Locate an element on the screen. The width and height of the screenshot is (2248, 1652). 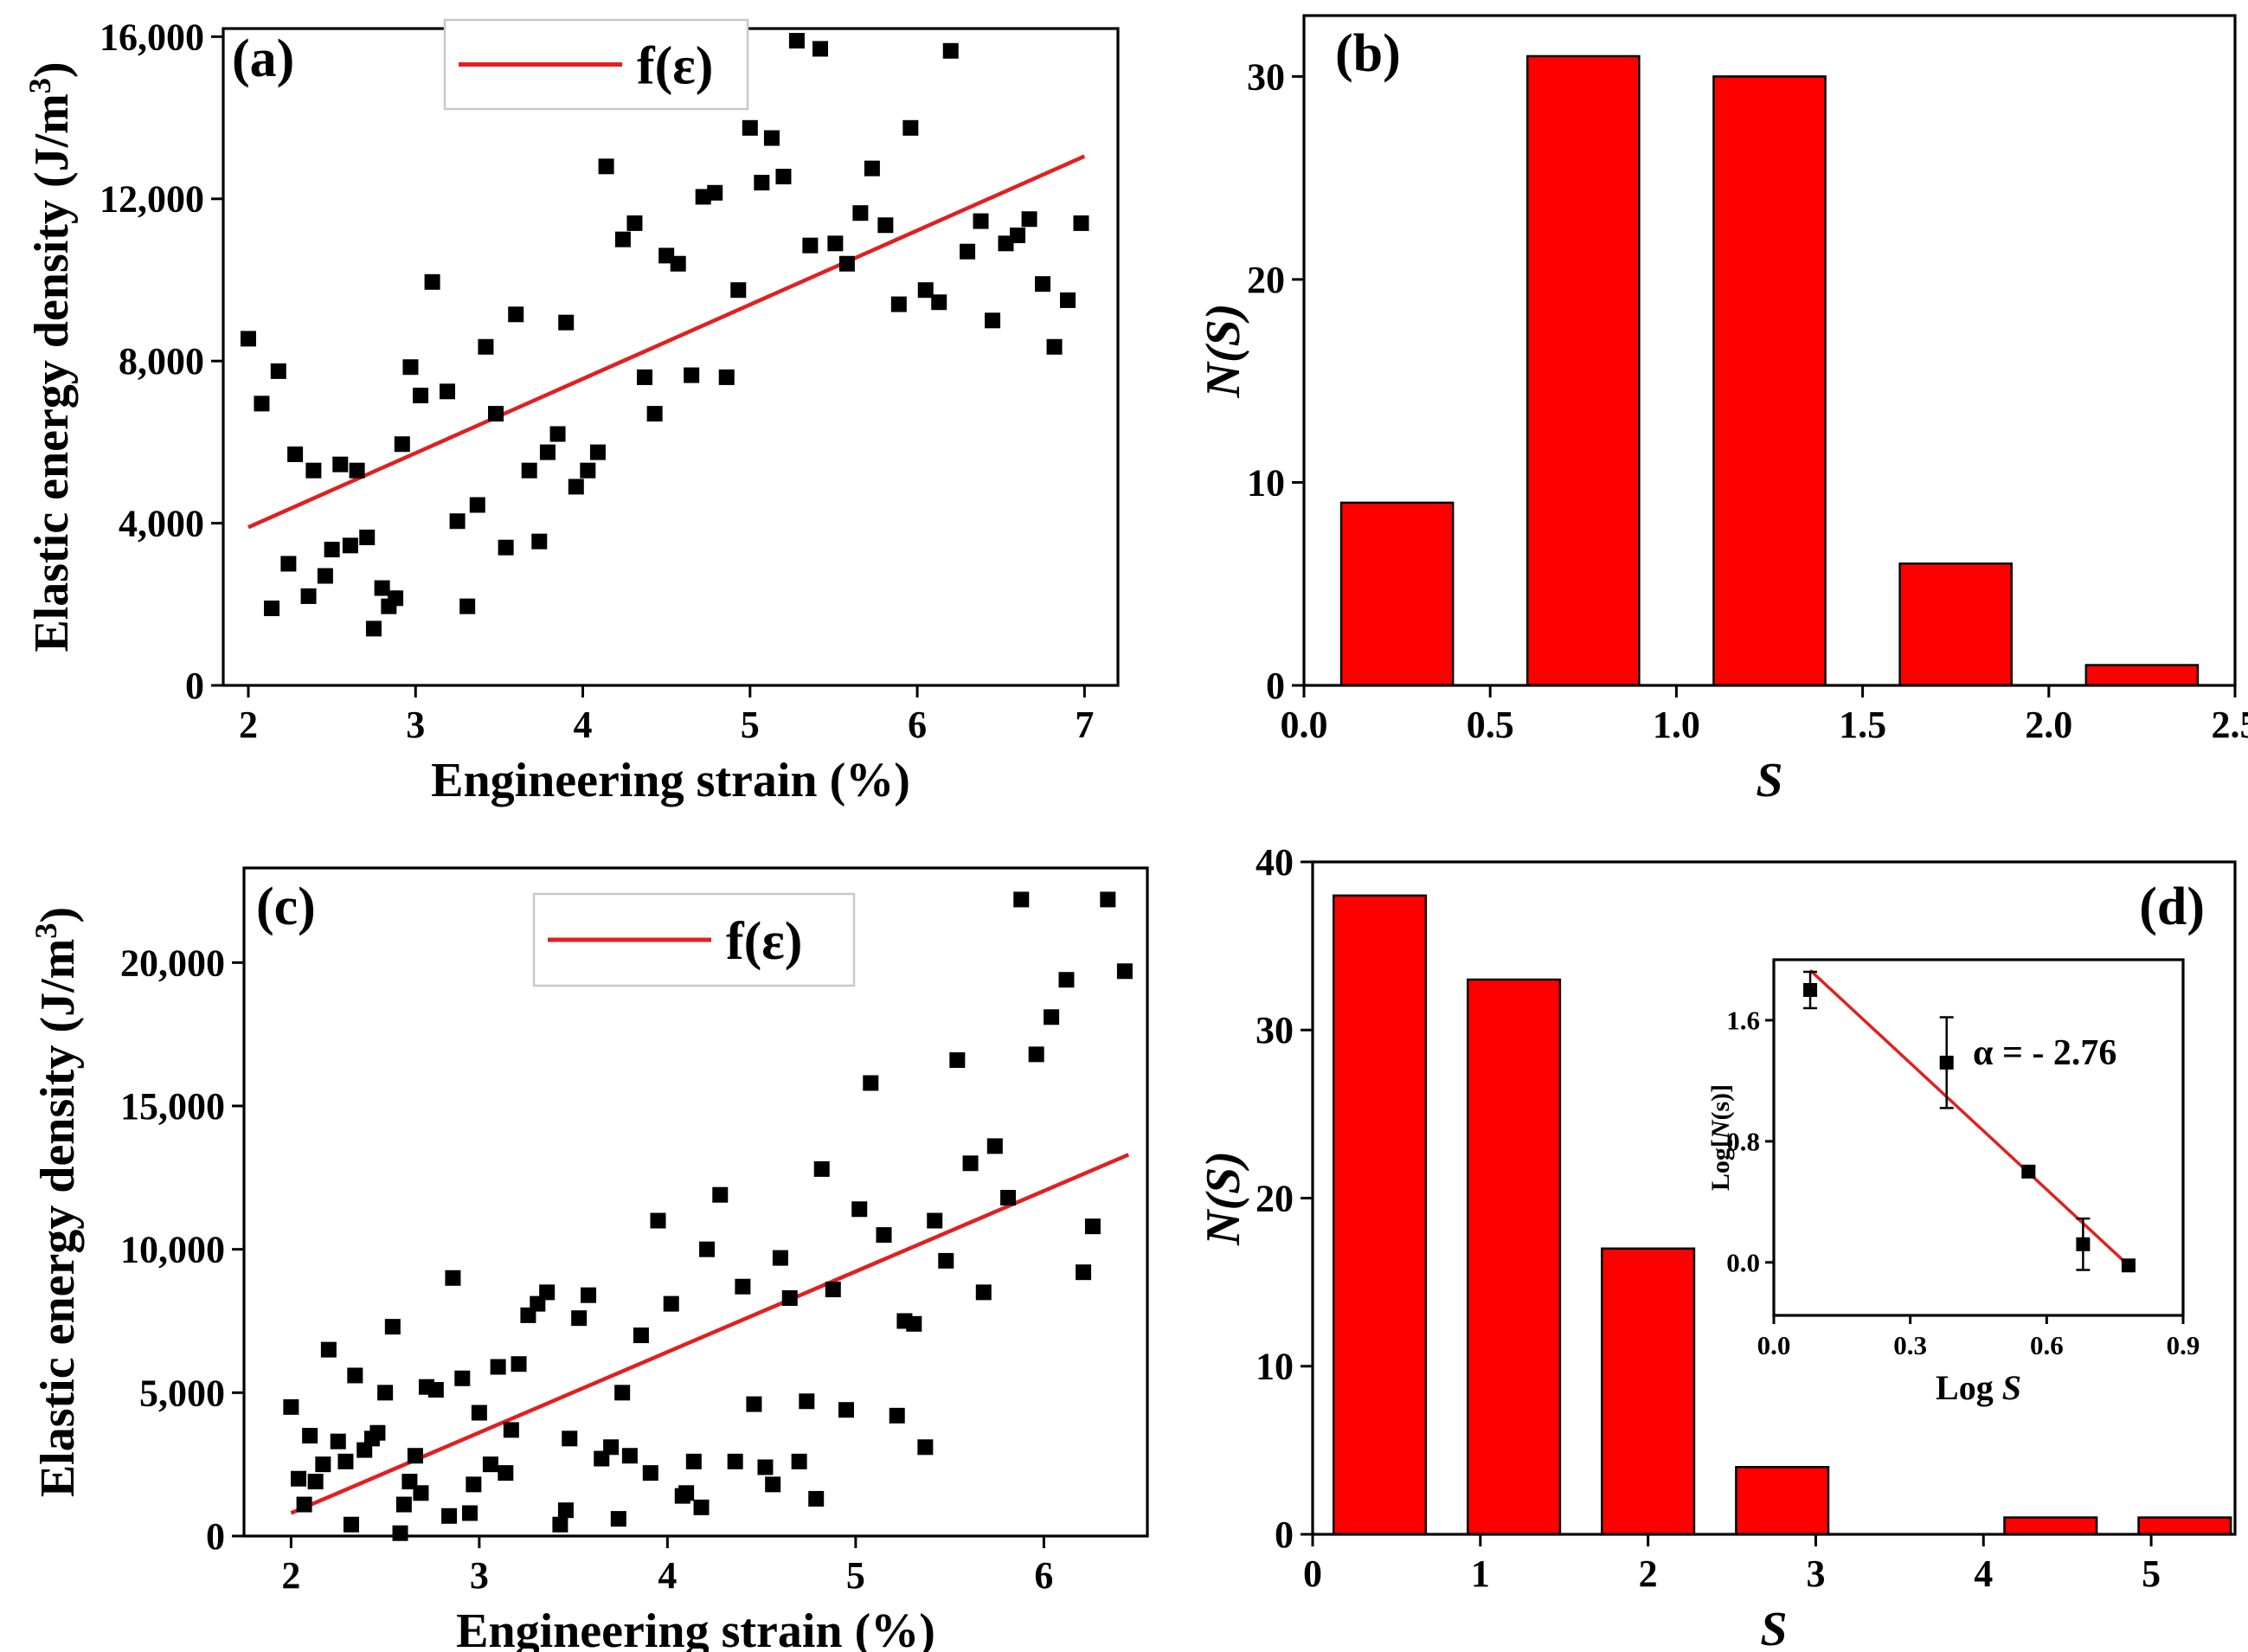
y-tick-label: 40 is located at coordinates (1275, 862).